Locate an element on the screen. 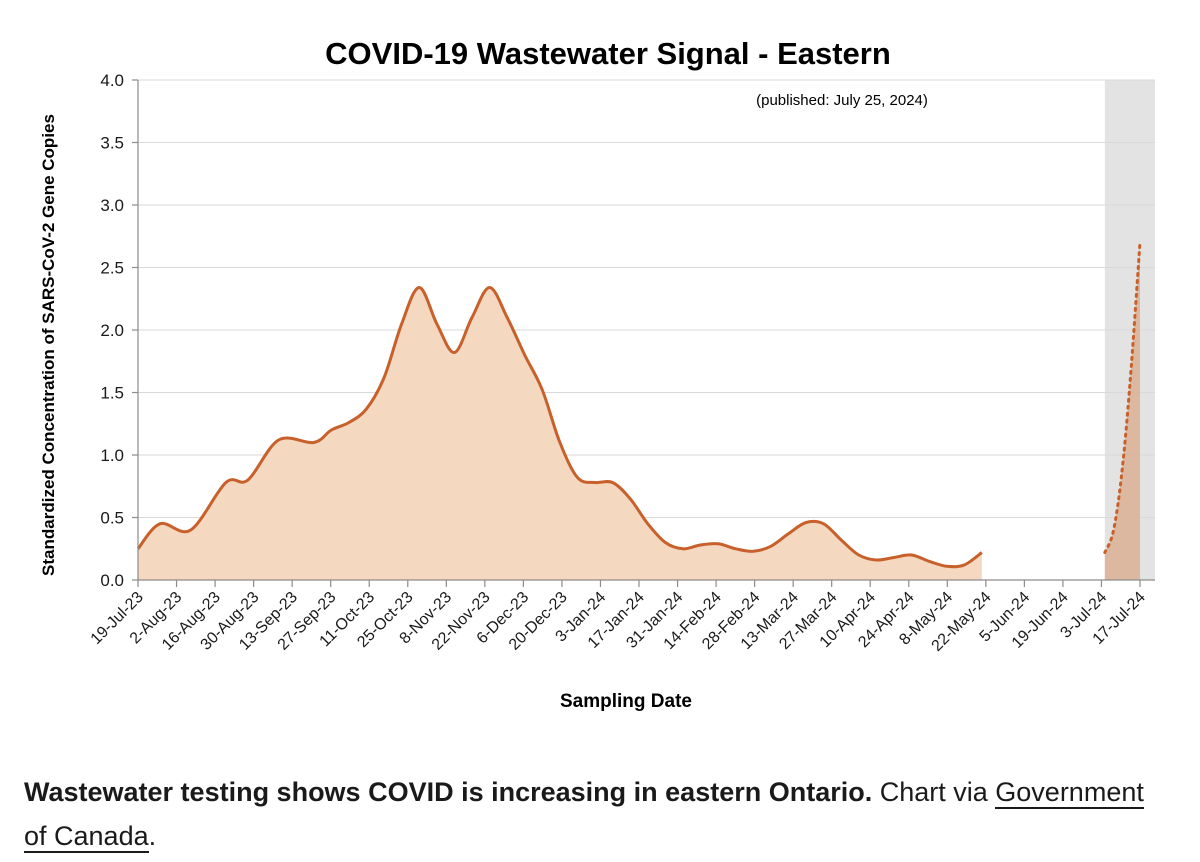  projected-series-line is located at coordinates (1122, 397).